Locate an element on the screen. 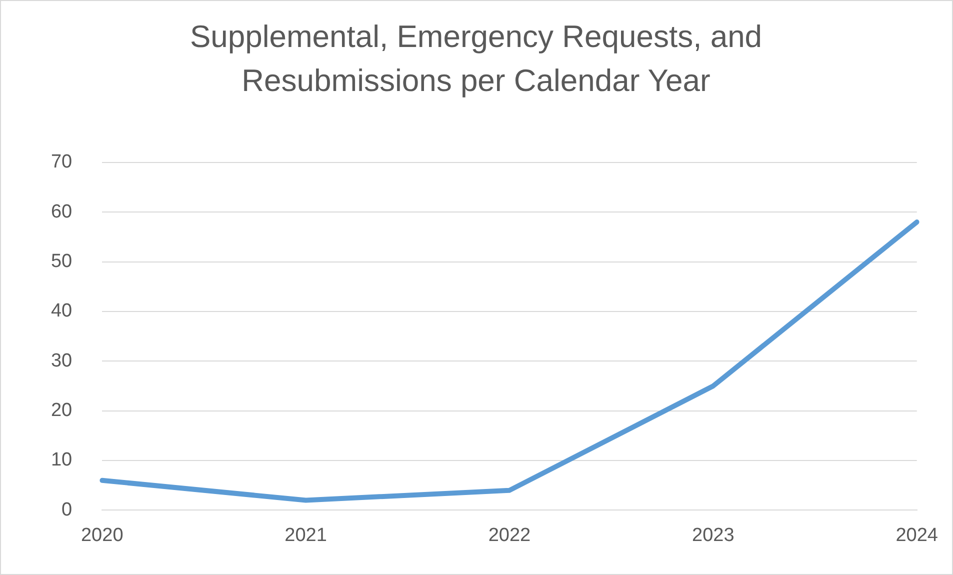  x-tick-label: 2024 is located at coordinates (917, 535).